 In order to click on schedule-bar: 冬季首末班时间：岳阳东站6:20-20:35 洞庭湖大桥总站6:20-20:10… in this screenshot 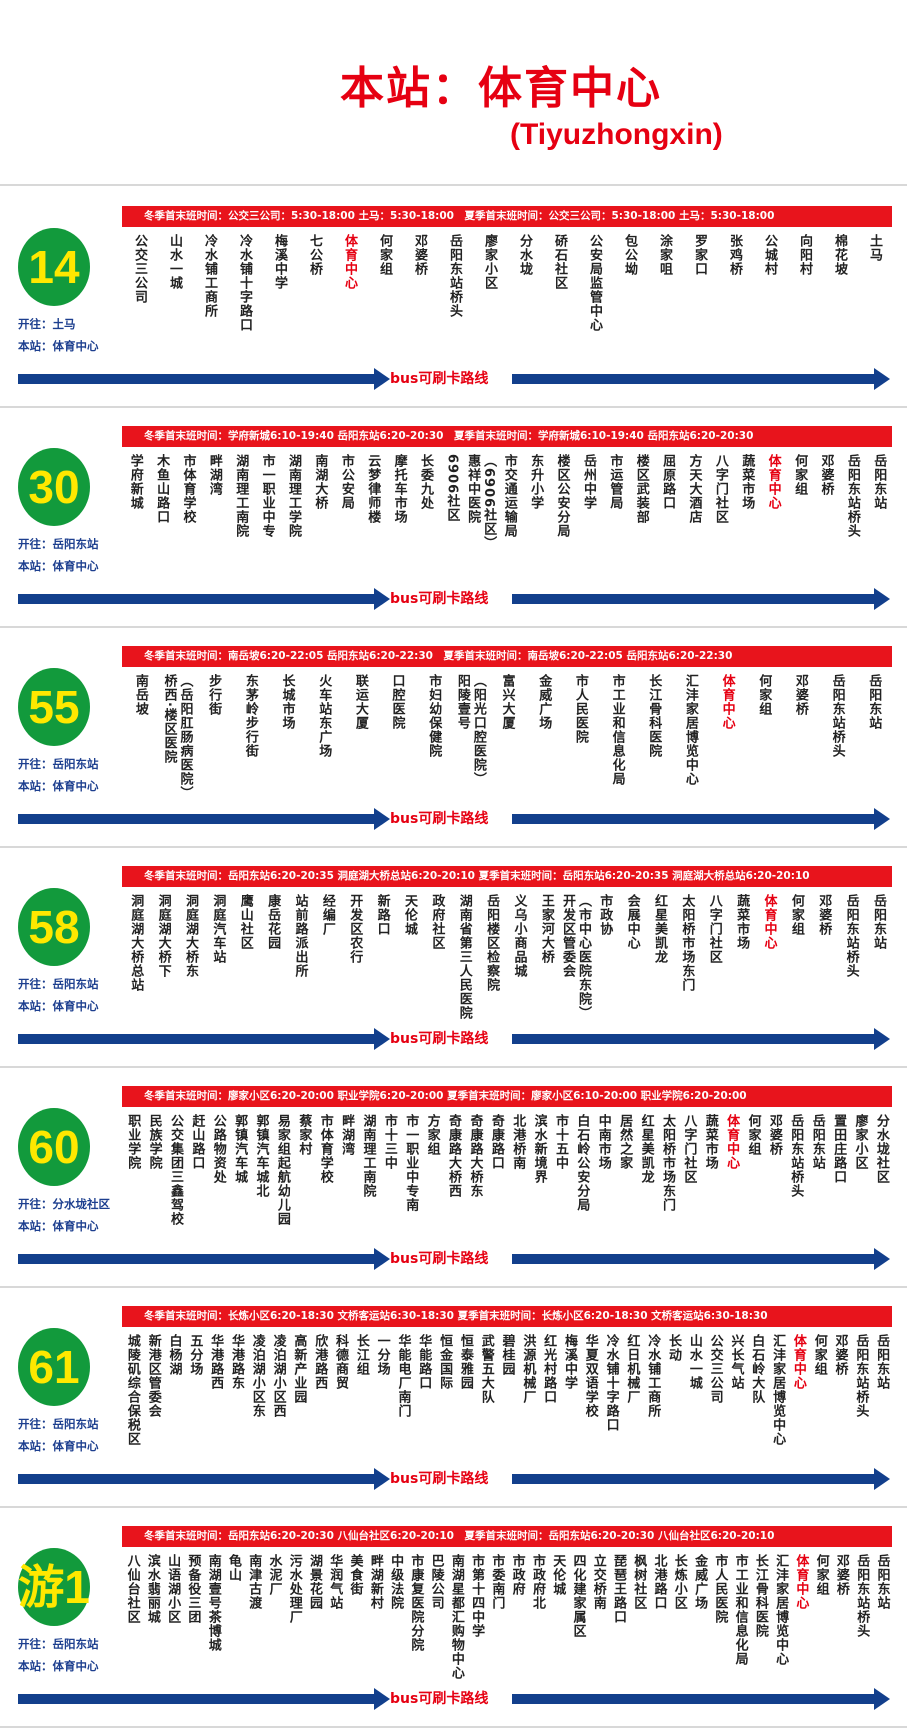, I will do `click(507, 876)`.